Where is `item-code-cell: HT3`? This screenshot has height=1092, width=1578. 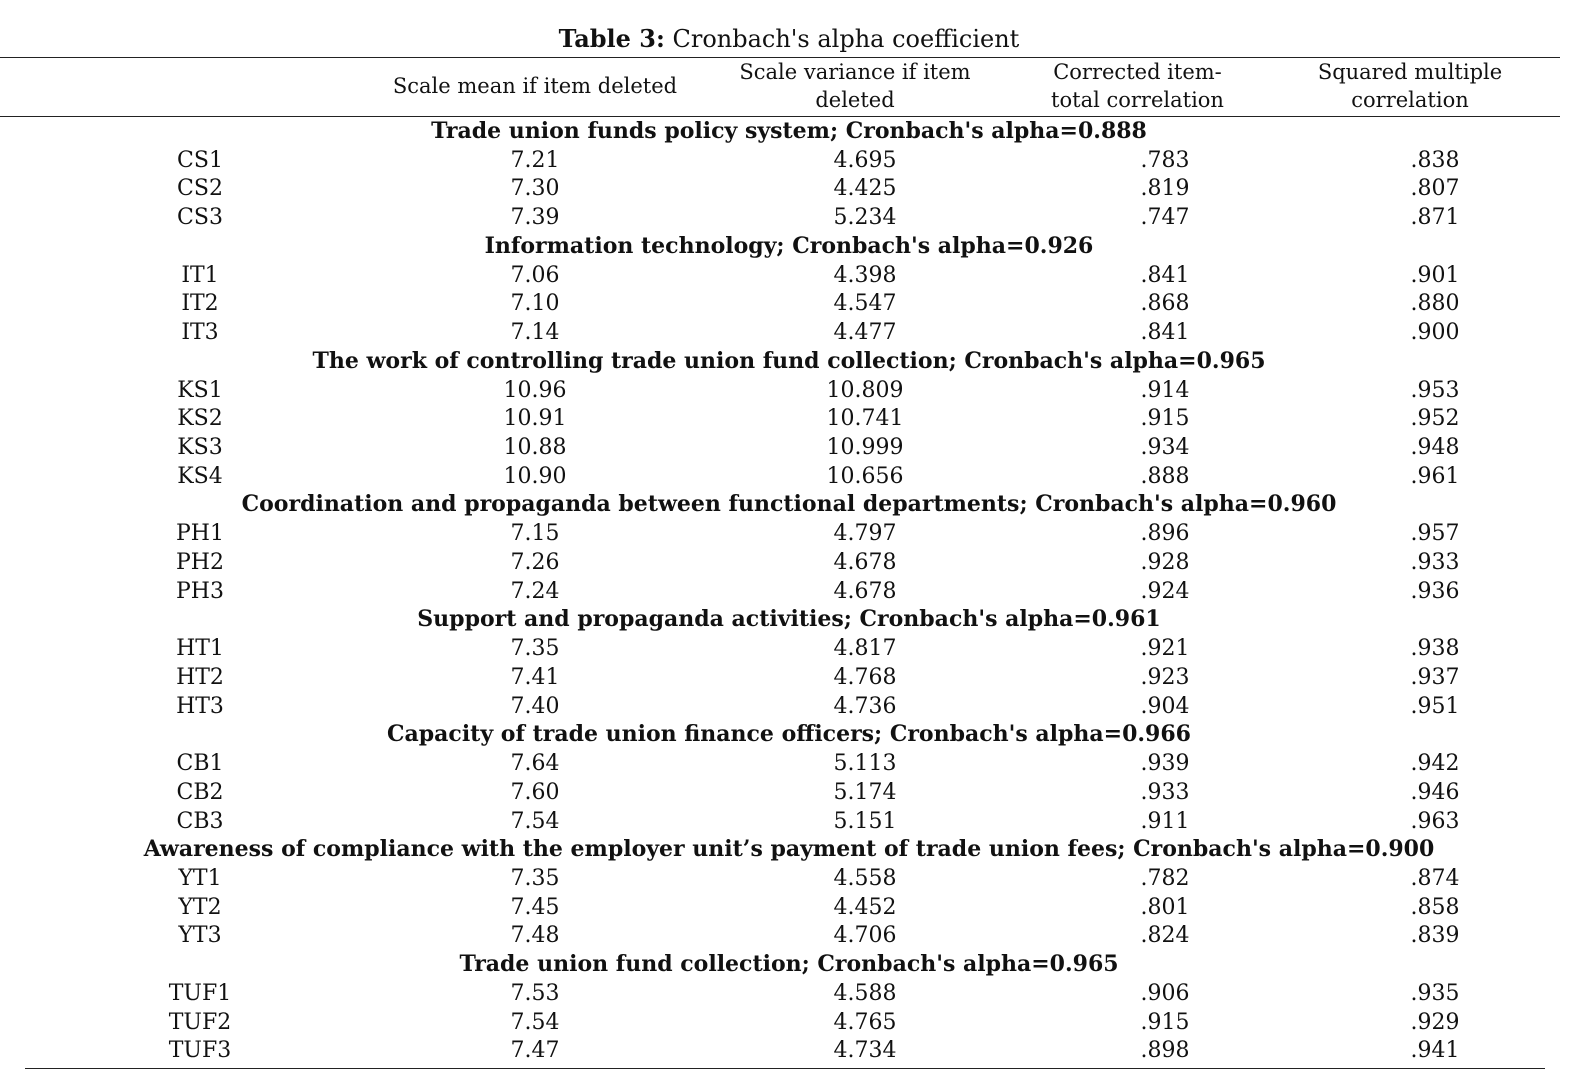
item-code-cell: HT3 is located at coordinates (200, 706).